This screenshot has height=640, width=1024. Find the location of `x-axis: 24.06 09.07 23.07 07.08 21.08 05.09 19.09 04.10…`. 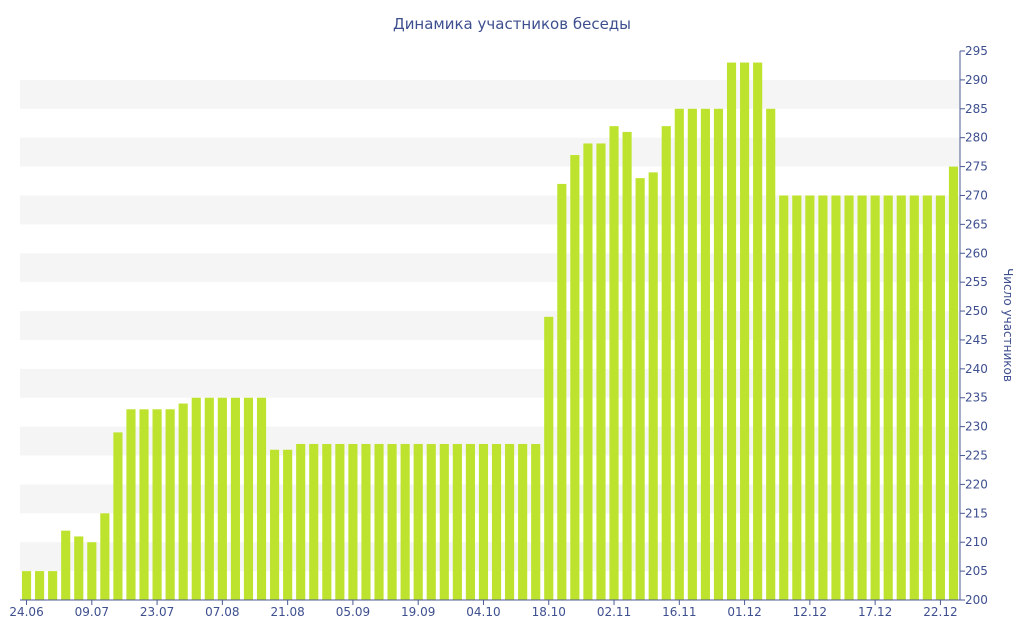

x-axis: 24.06 09.07 23.07 07.08 21.08 05.09 19.09 04.10… is located at coordinates (484, 609).